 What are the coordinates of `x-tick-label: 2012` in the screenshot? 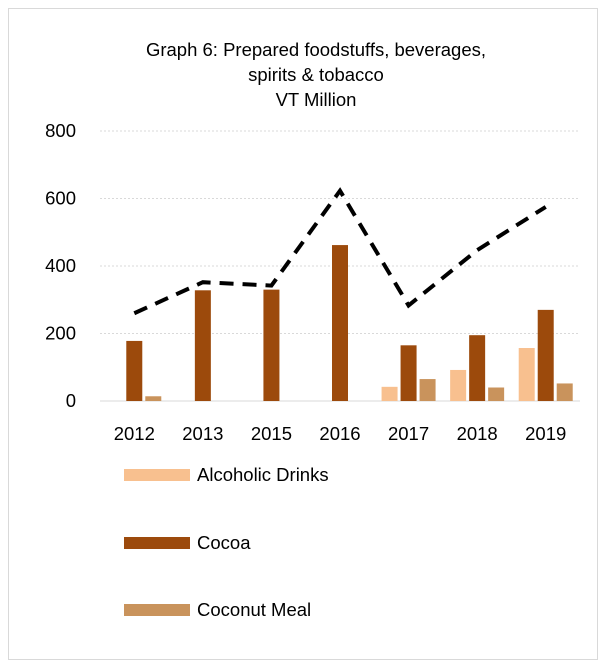 It's located at (134, 433).